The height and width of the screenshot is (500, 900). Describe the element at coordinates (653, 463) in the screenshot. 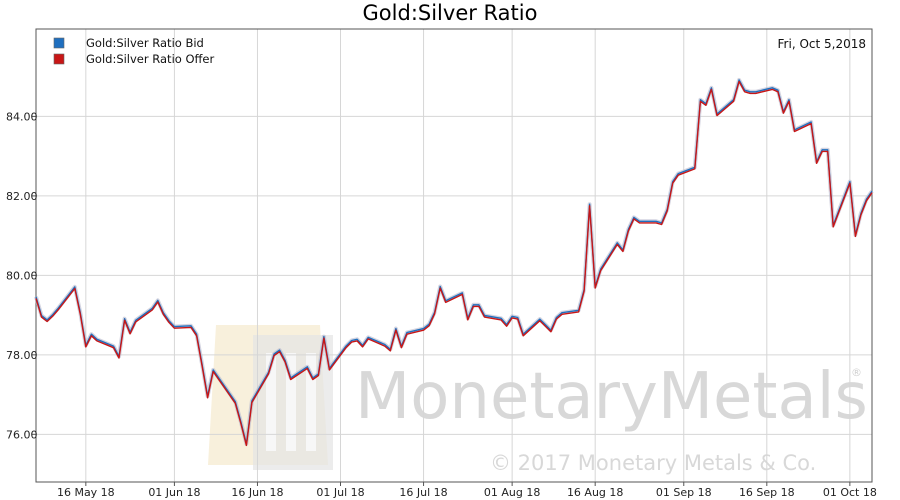

I see `watermark-copyright: © 2017 Monetary Metals & Co.` at that location.